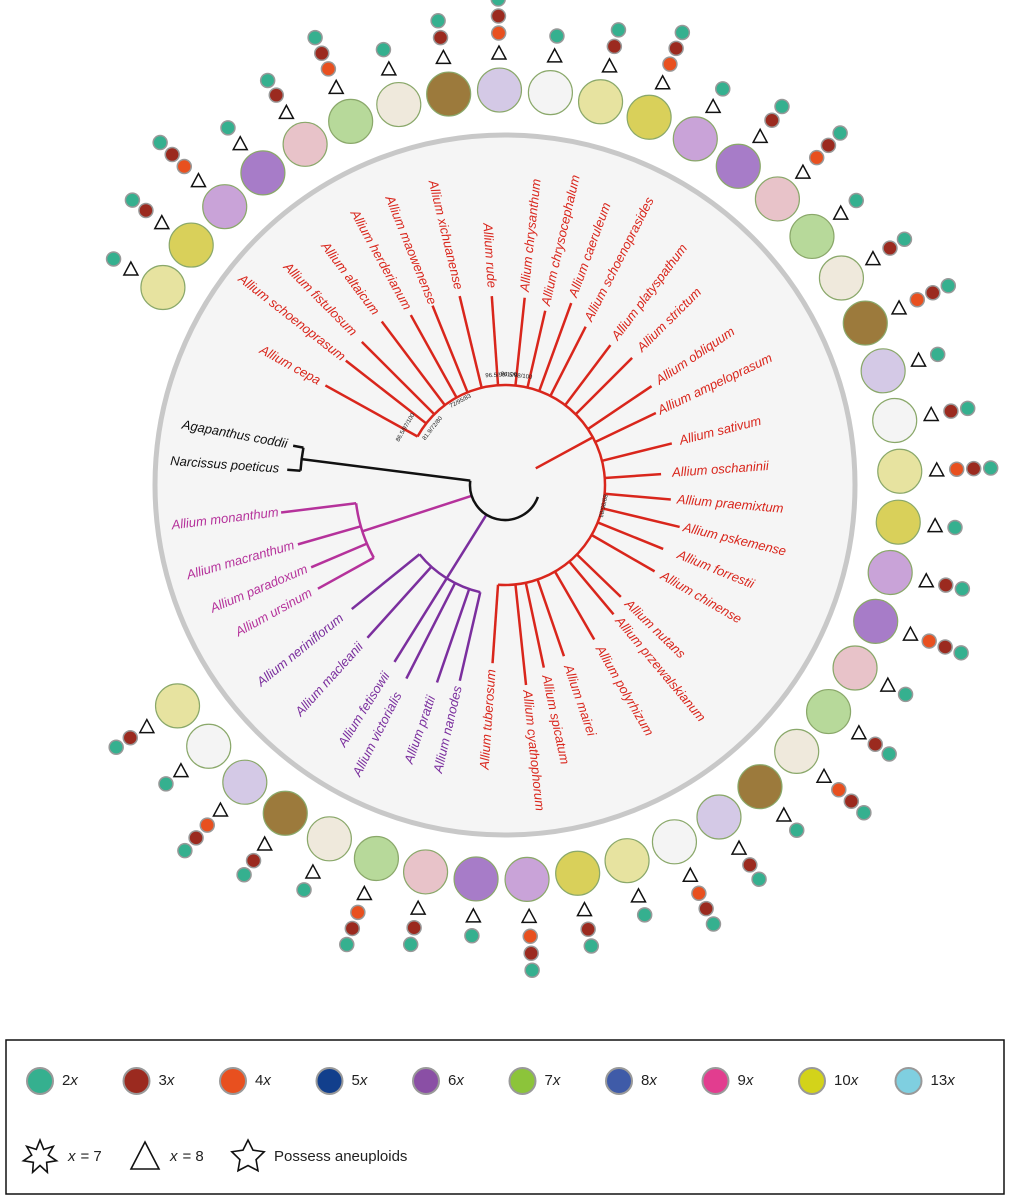 The width and height of the screenshot is (1010, 1200). I want to click on legend-box, so click(505, 1117).